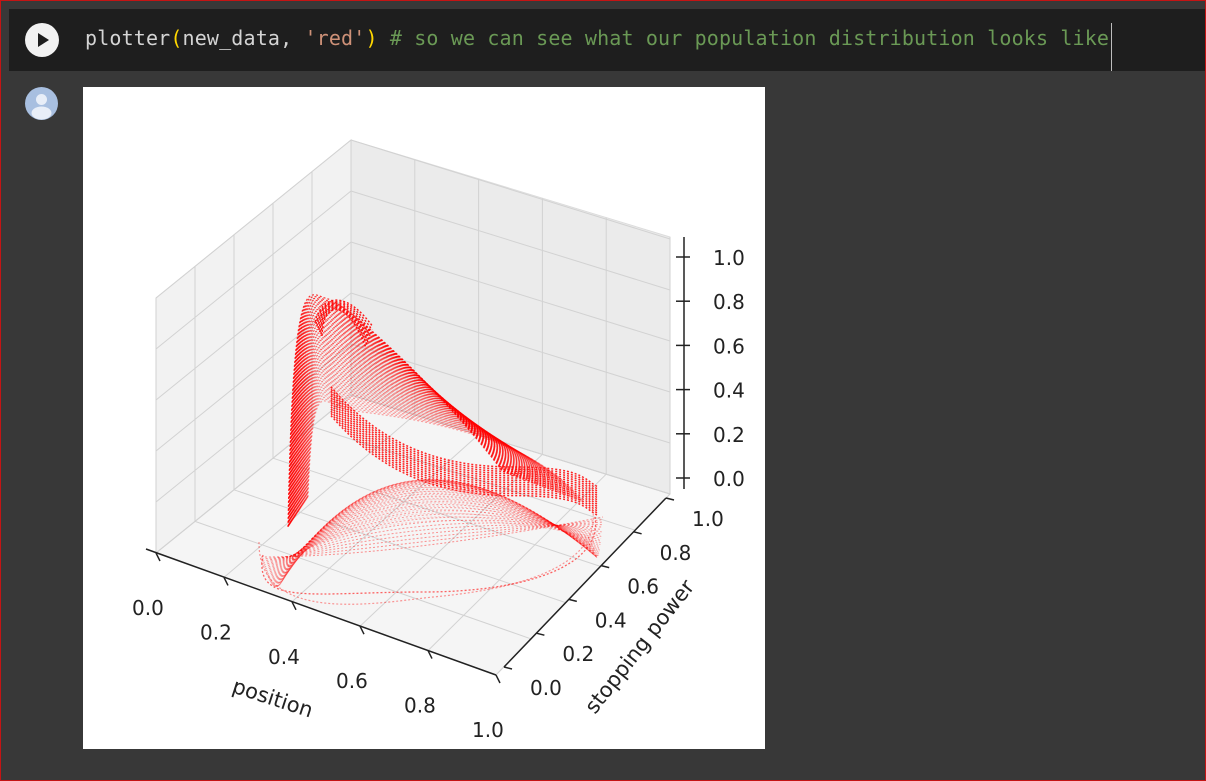 The height and width of the screenshot is (781, 1206). What do you see at coordinates (729, 391) in the screenshot?
I see `z-tick-label: 0.4` at bounding box center [729, 391].